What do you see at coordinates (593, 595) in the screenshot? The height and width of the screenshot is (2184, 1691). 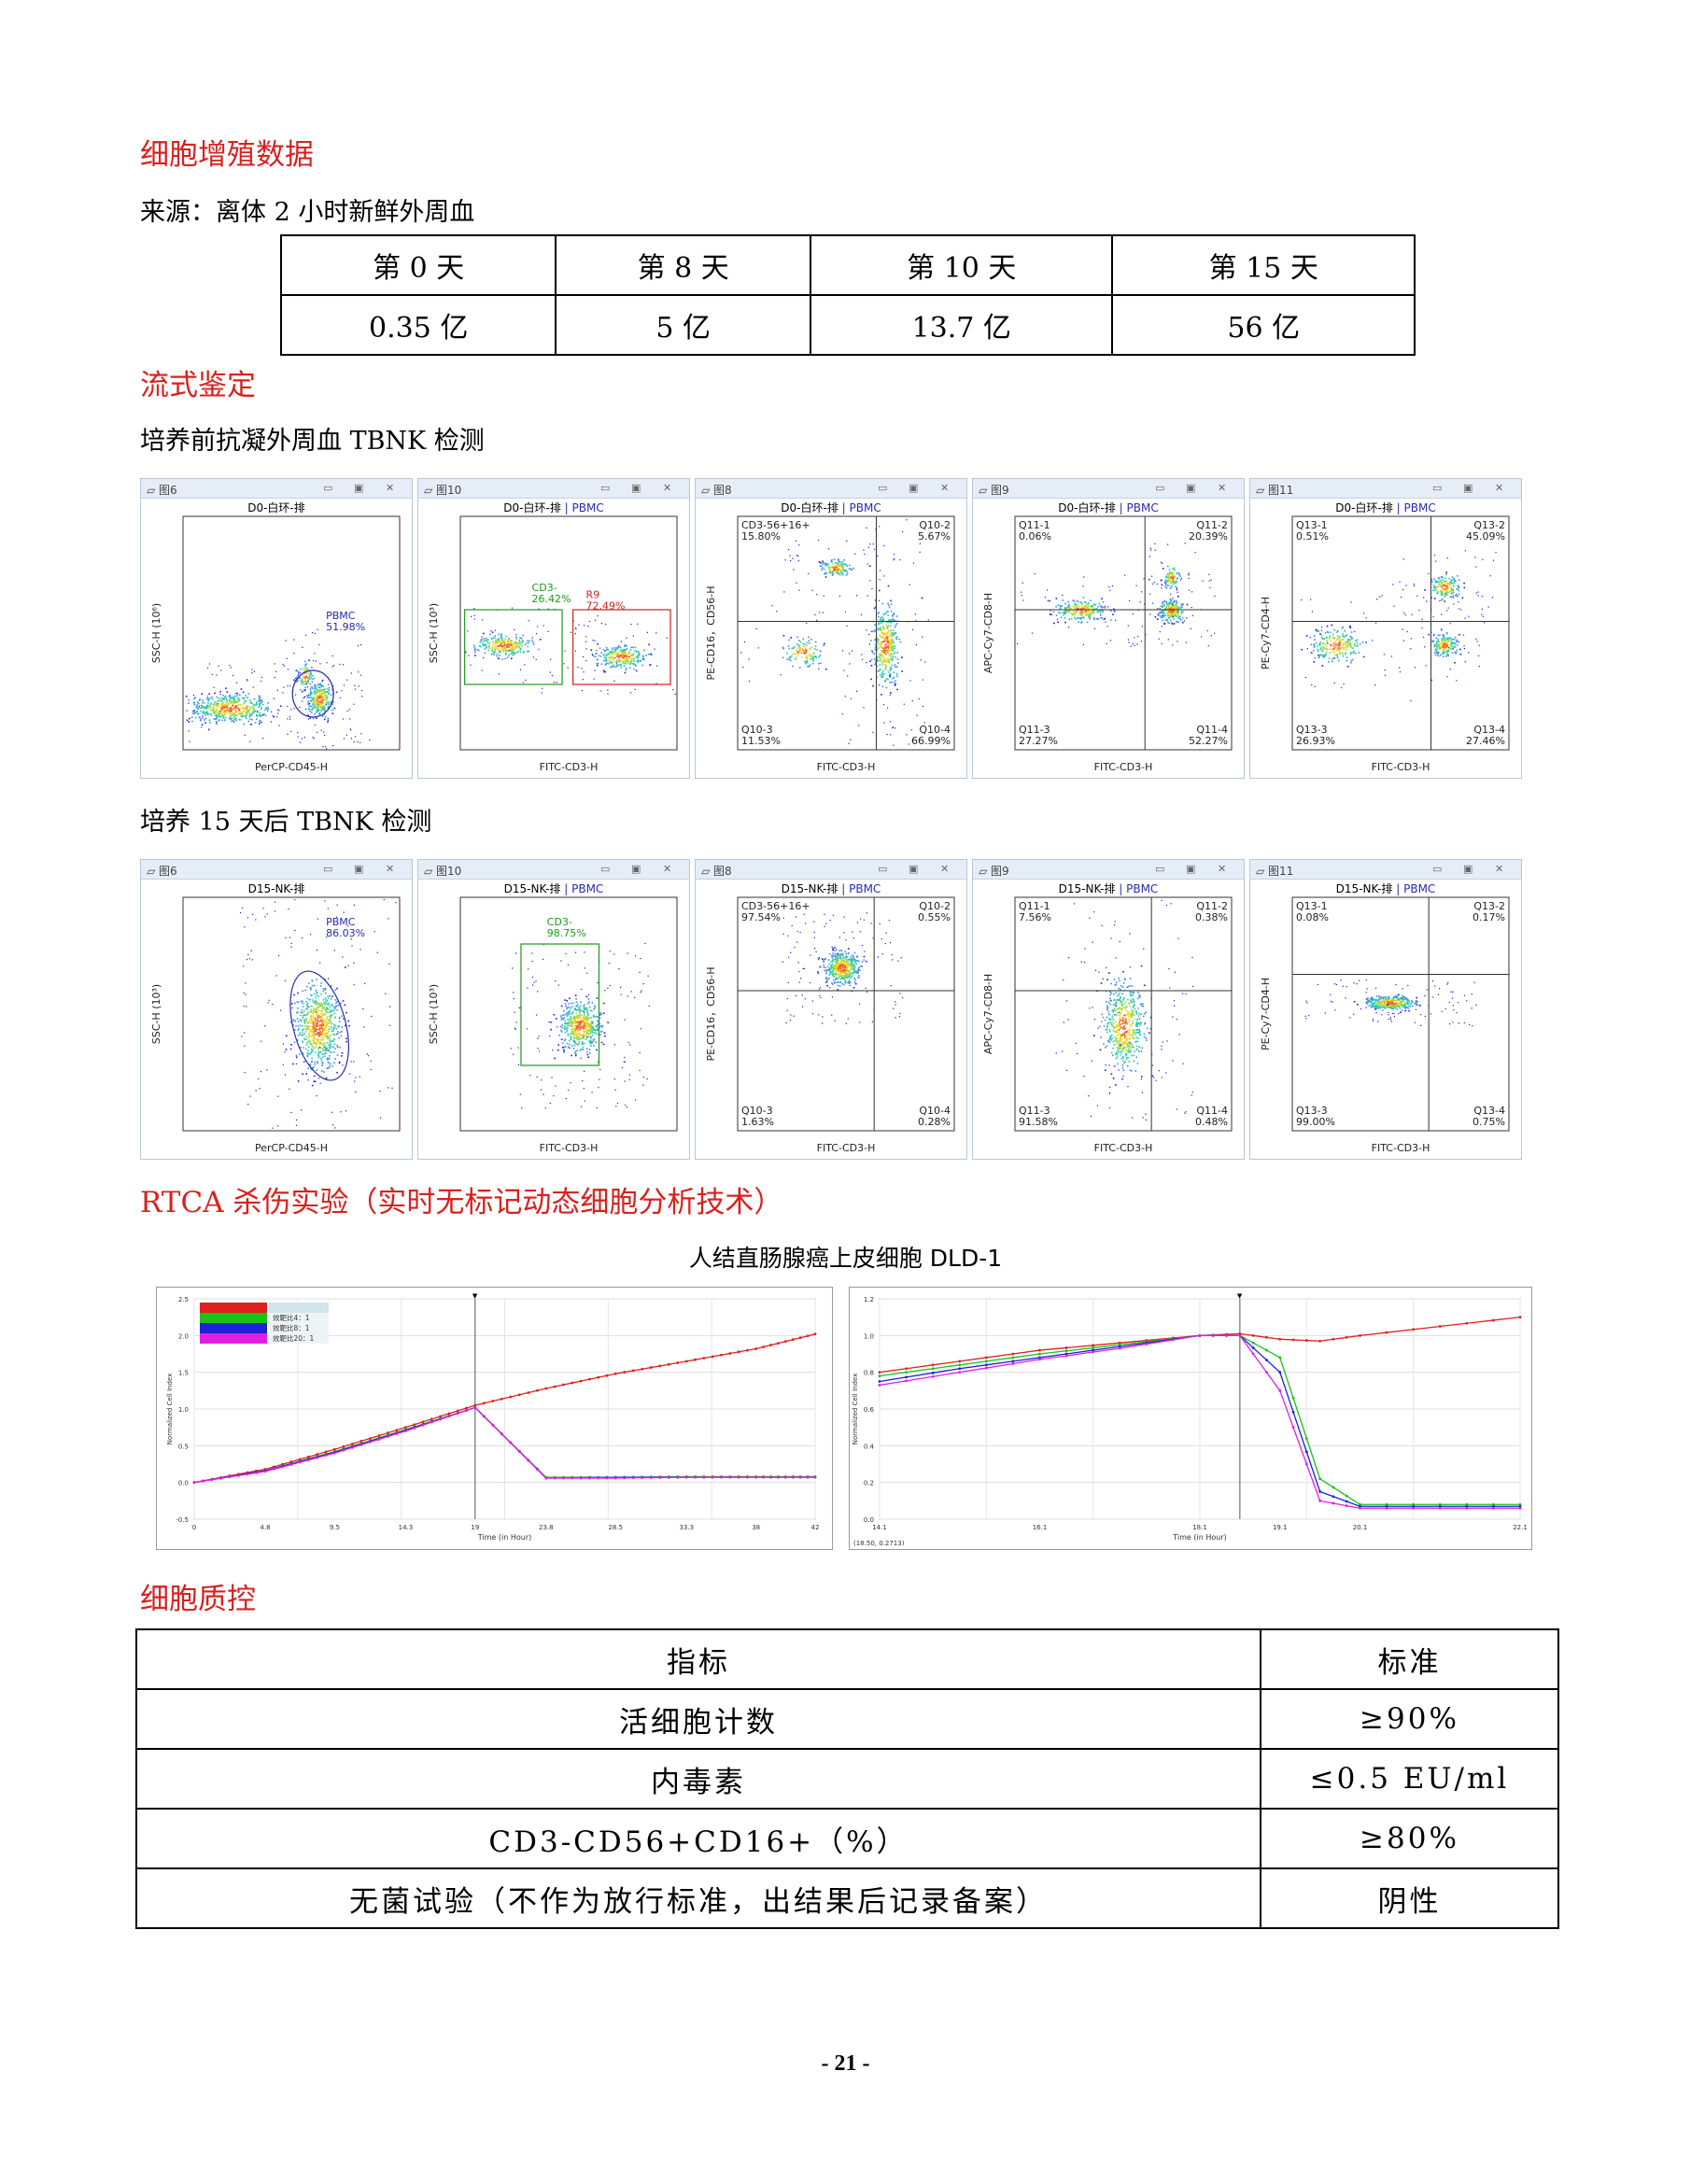 I see `plot-label: R9` at bounding box center [593, 595].